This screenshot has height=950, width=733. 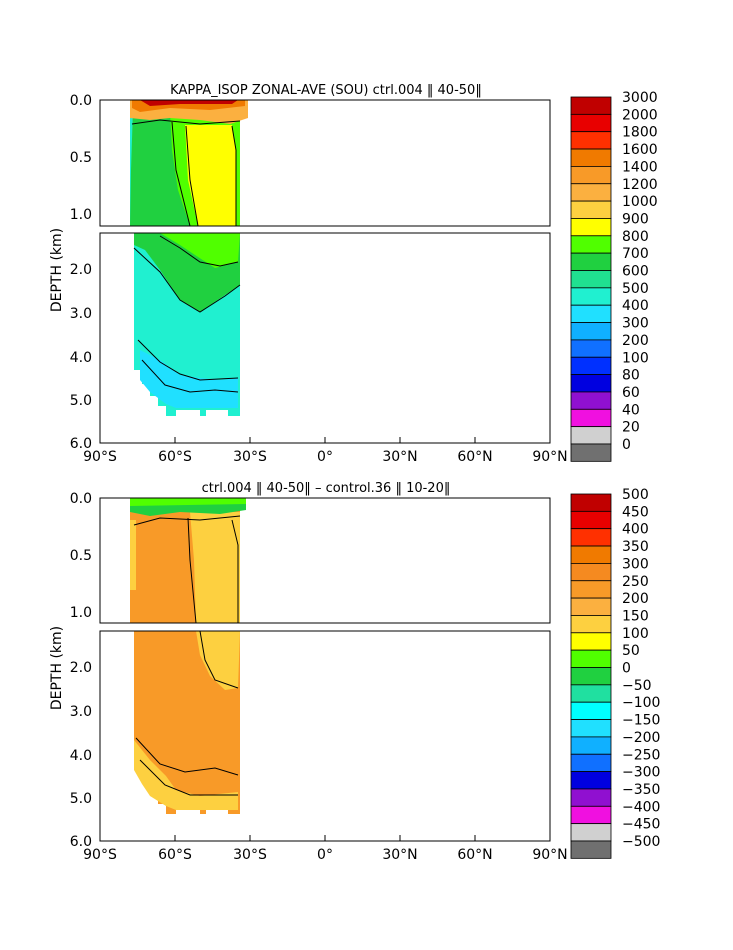 I want to click on region-200-edge, so click(x=186, y=775).